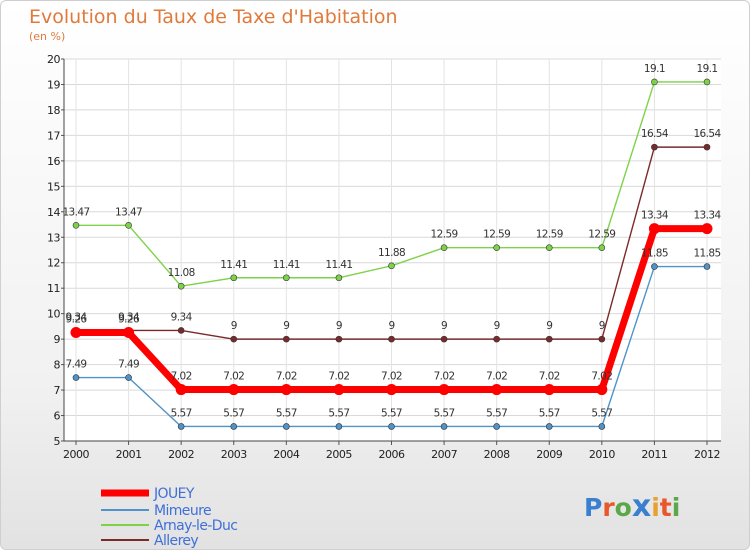 Image resolution: width=750 pixels, height=550 pixels. What do you see at coordinates (53, 314) in the screenshot?
I see `y-tick-label: 10` at bounding box center [53, 314].